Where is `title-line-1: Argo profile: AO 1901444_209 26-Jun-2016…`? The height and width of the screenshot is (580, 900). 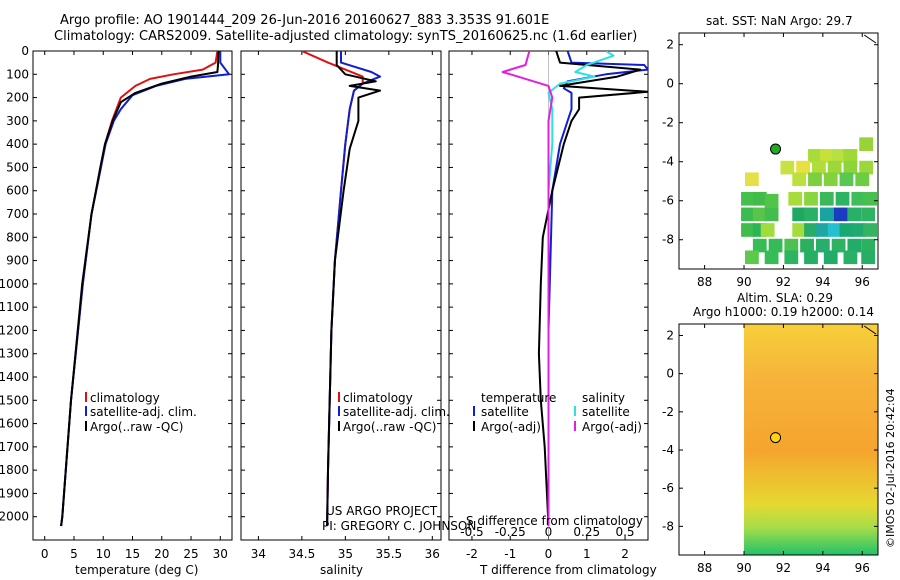 title-line-1: Argo profile: AO 1901444_209 26-Jun-2016… is located at coordinates (305, 20).